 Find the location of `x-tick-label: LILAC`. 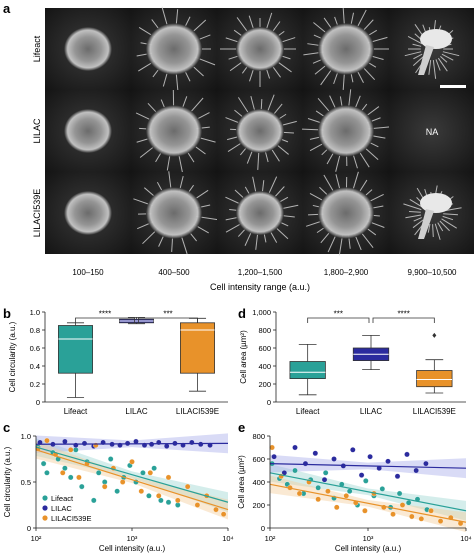

x-tick-label: LILAC is located at coordinates (371, 411).